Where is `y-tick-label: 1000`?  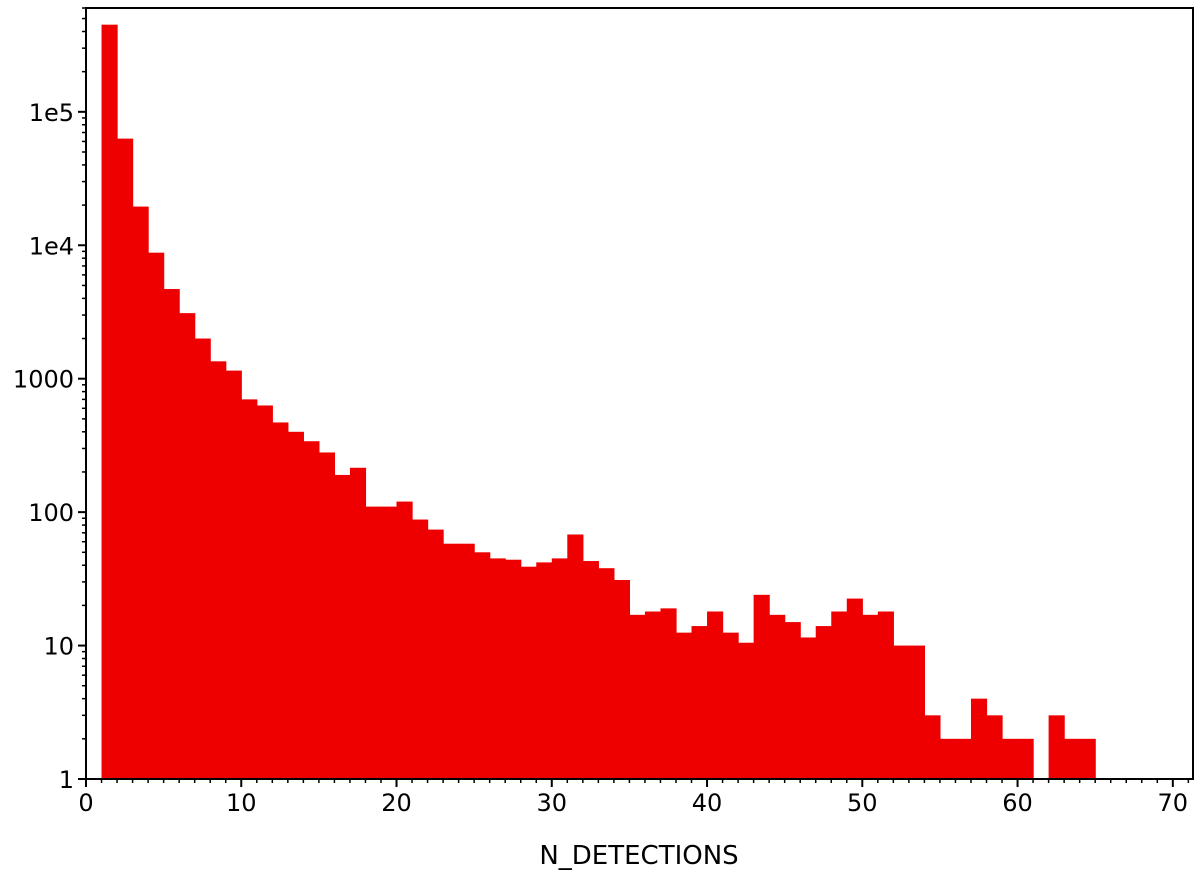 y-tick-label: 1000 is located at coordinates (43, 380).